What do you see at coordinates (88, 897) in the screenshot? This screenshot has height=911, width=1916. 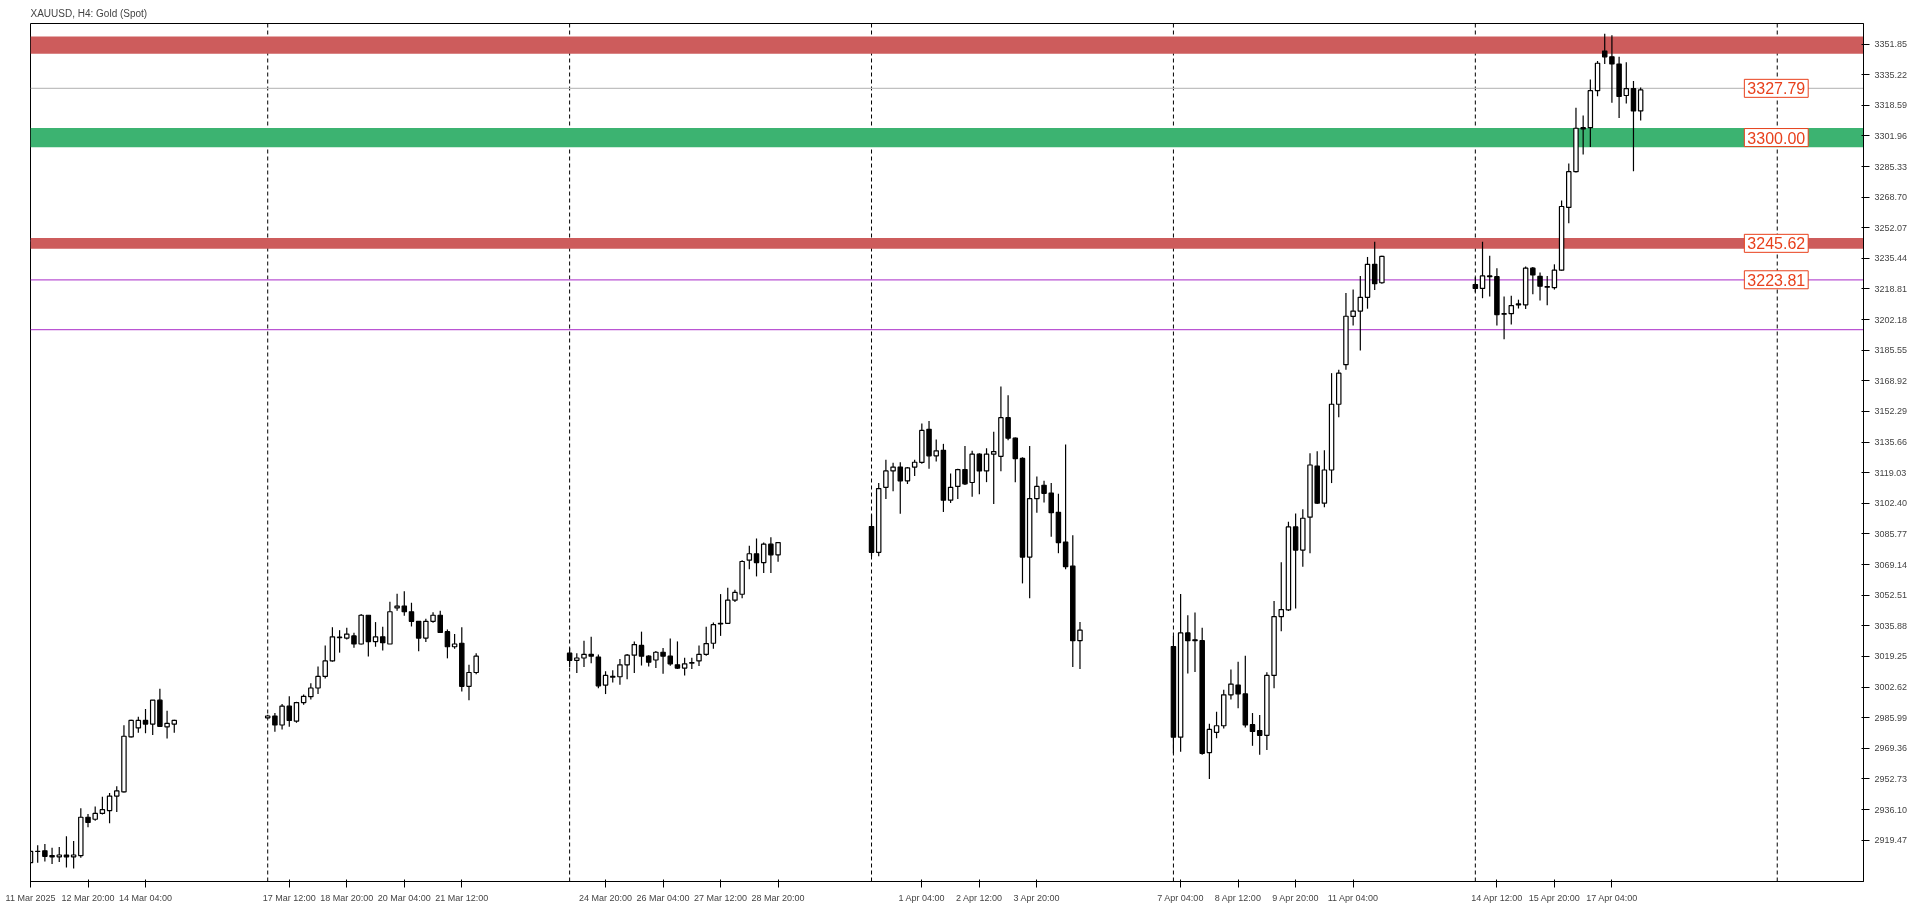 I see `x-tick-label: 12 Mar 20:00` at bounding box center [88, 897].